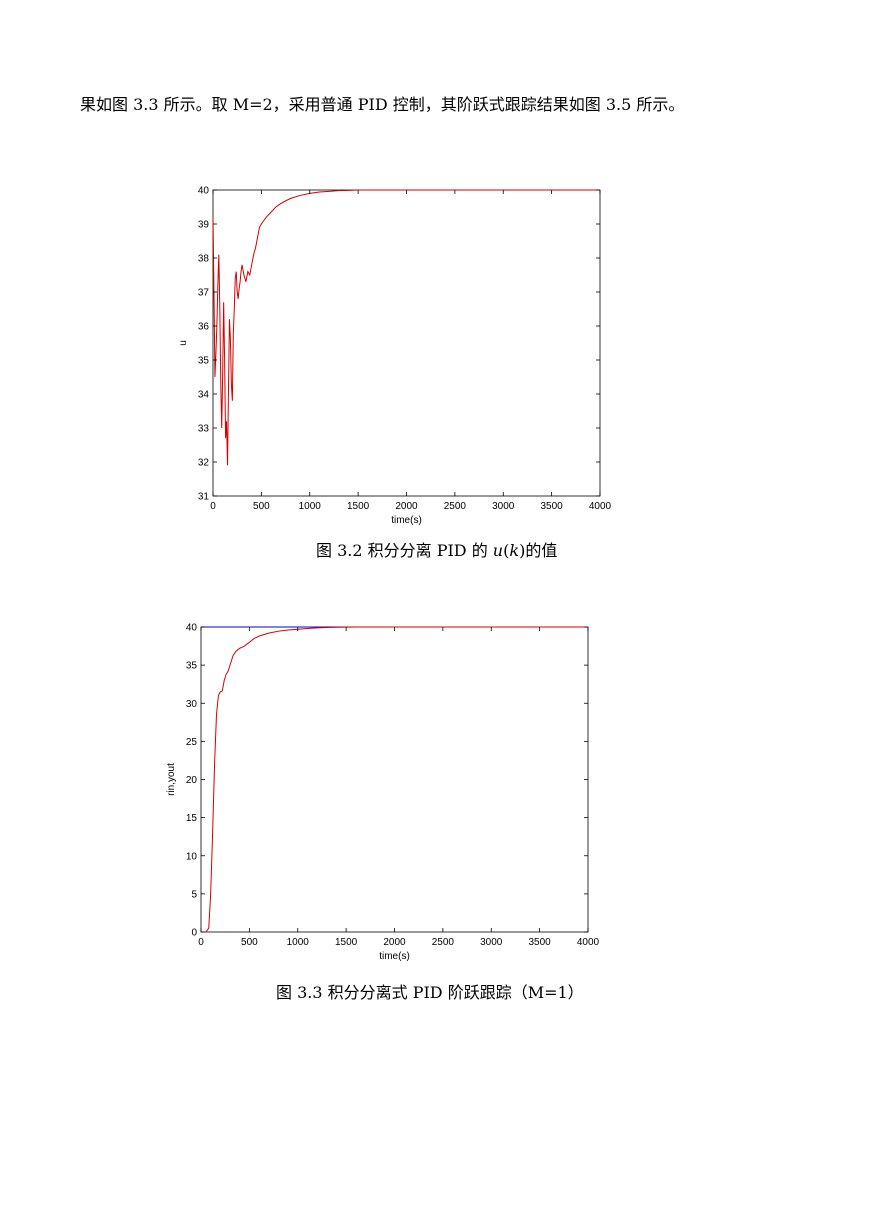 This screenshot has height=1228, width=869. Describe the element at coordinates (506, 550) in the screenshot. I see `figure1-caption-paren-open: (` at that location.